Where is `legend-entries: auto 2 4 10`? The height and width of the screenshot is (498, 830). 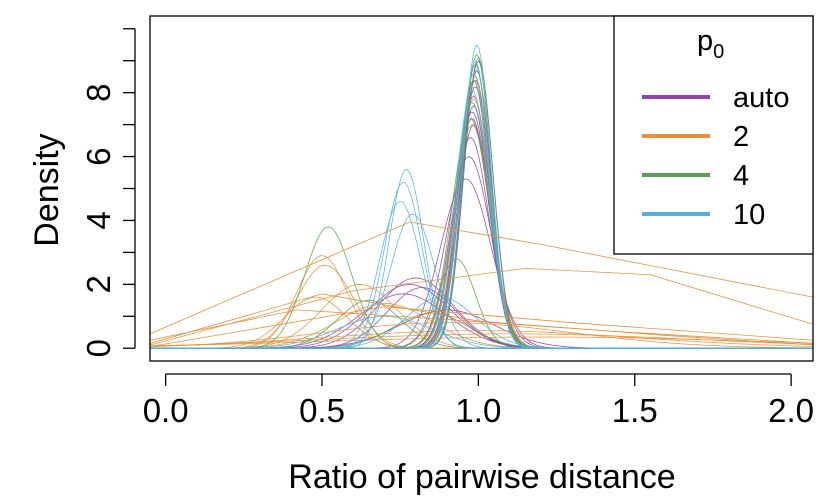
legend-entries: auto 2 4 10 is located at coordinates (715, 156).